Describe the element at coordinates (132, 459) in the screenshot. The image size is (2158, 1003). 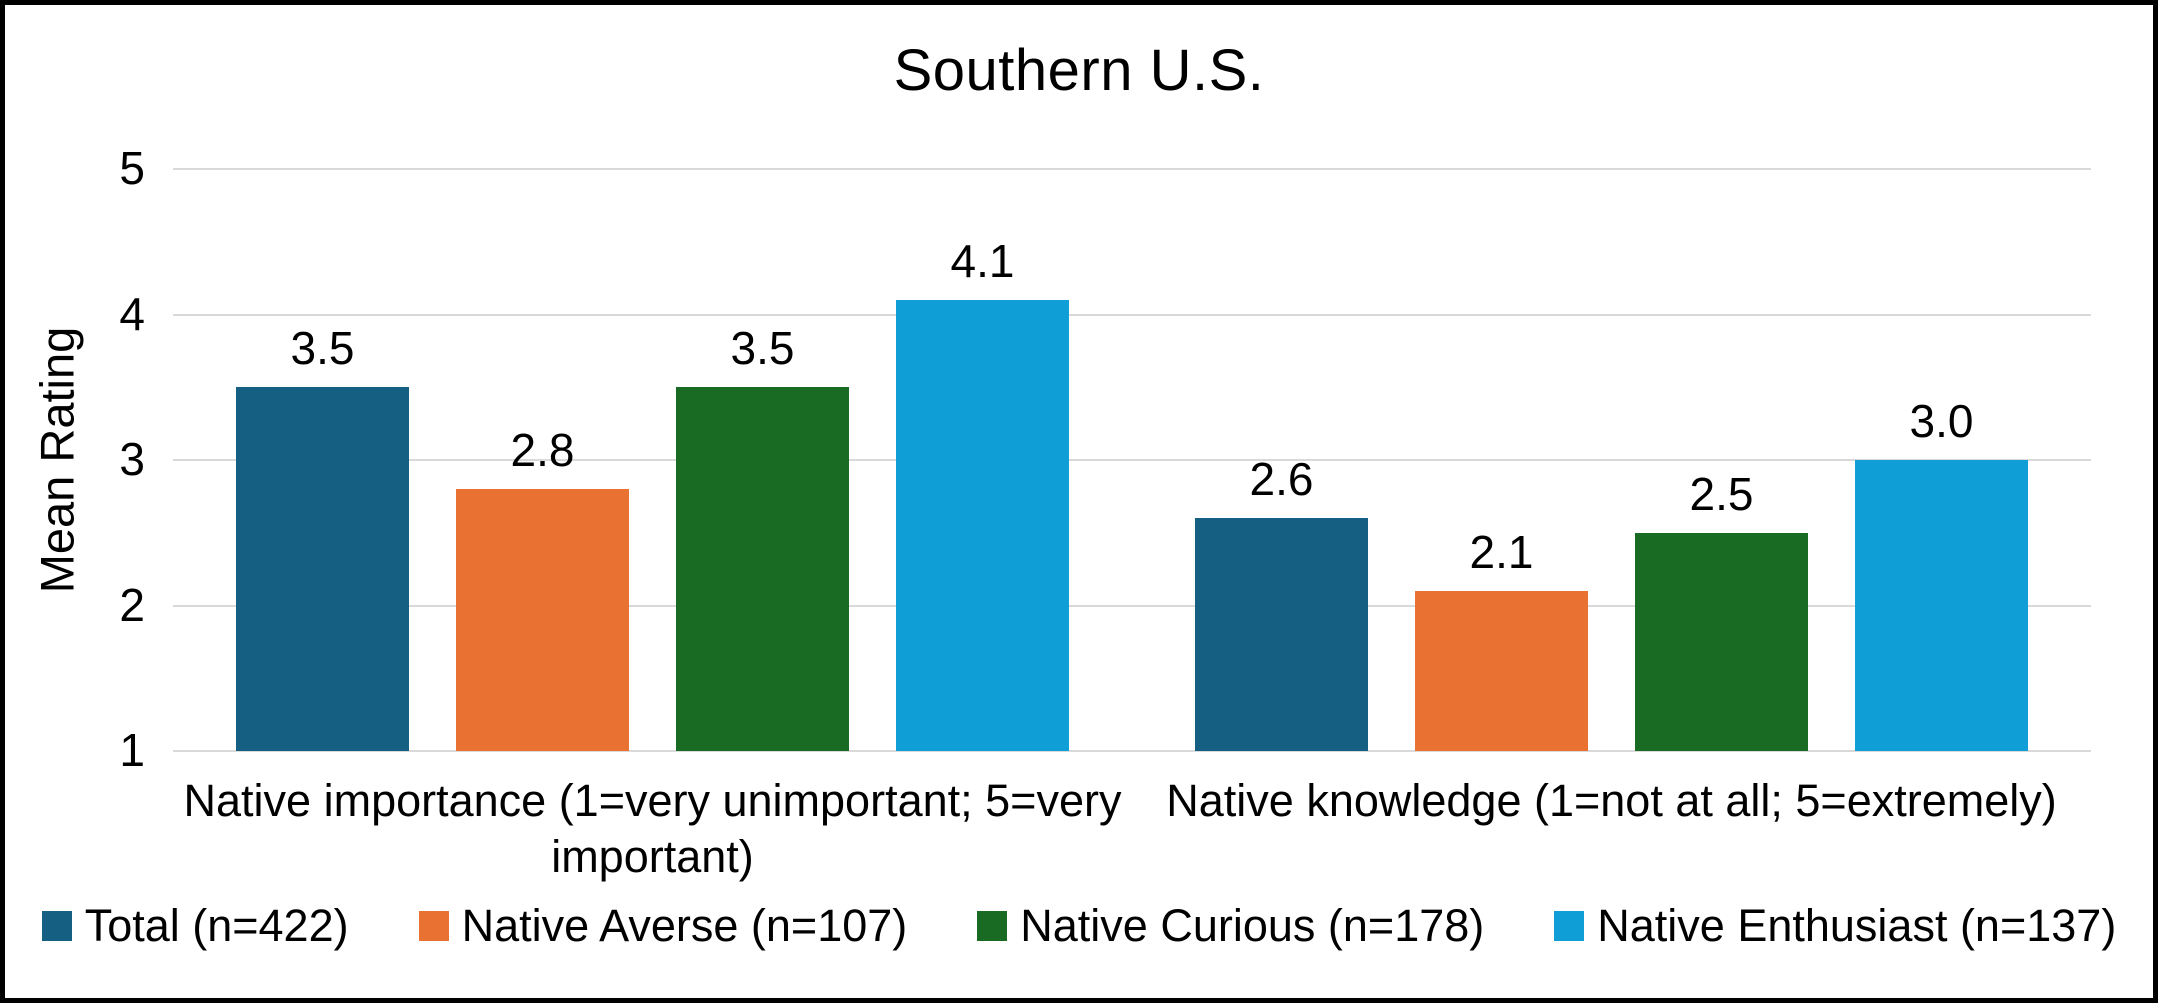
I see `y-tick-label-3: 3` at that location.